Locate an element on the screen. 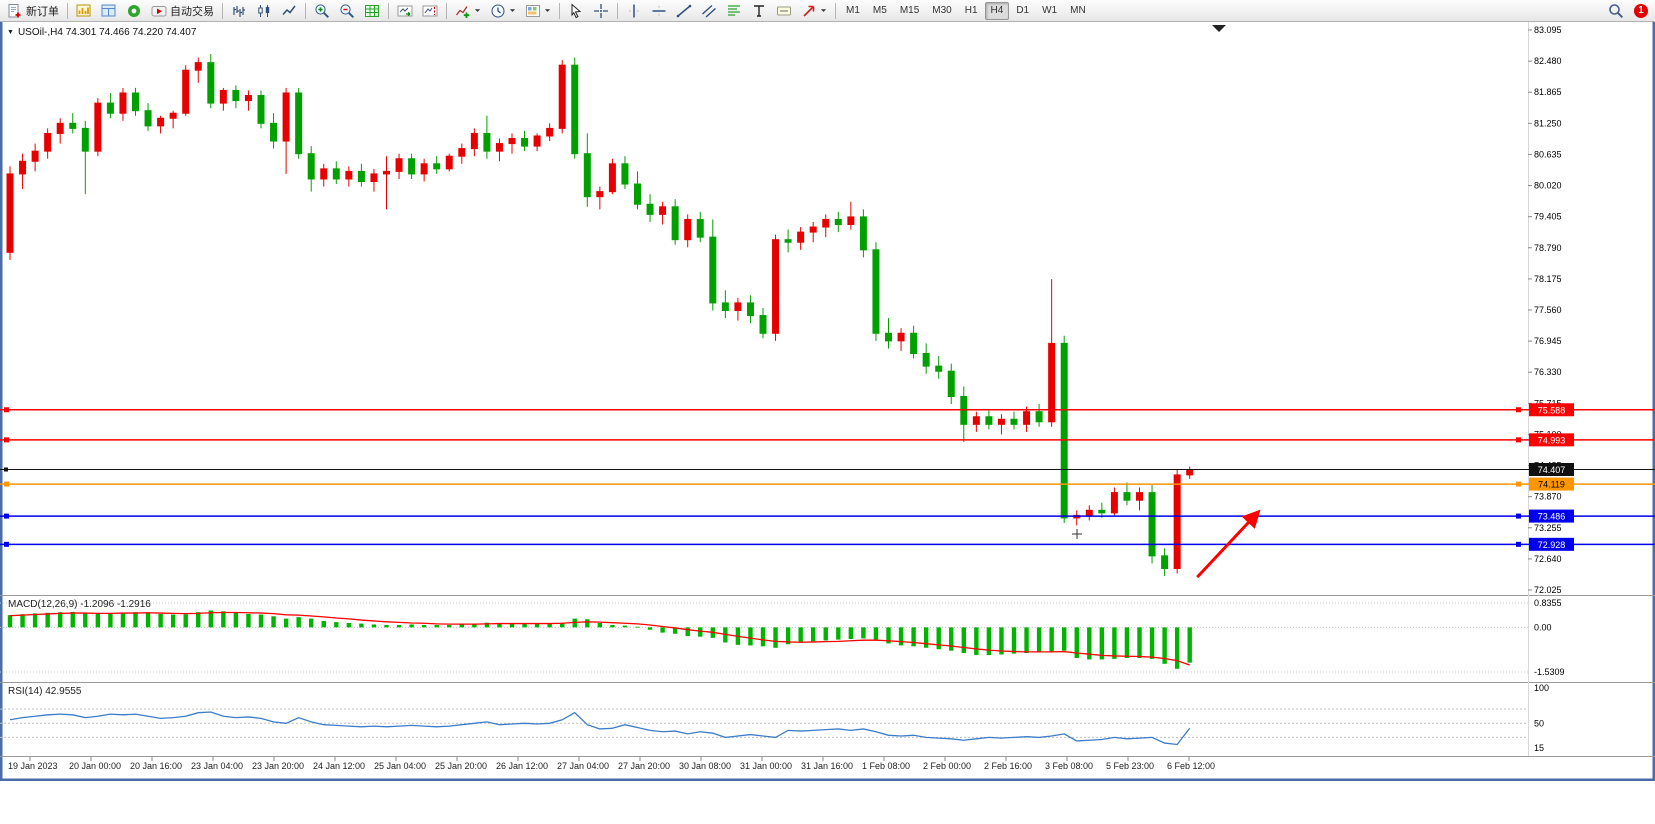 This screenshot has height=824, width=1655. vline-icon is located at coordinates (634, 11).